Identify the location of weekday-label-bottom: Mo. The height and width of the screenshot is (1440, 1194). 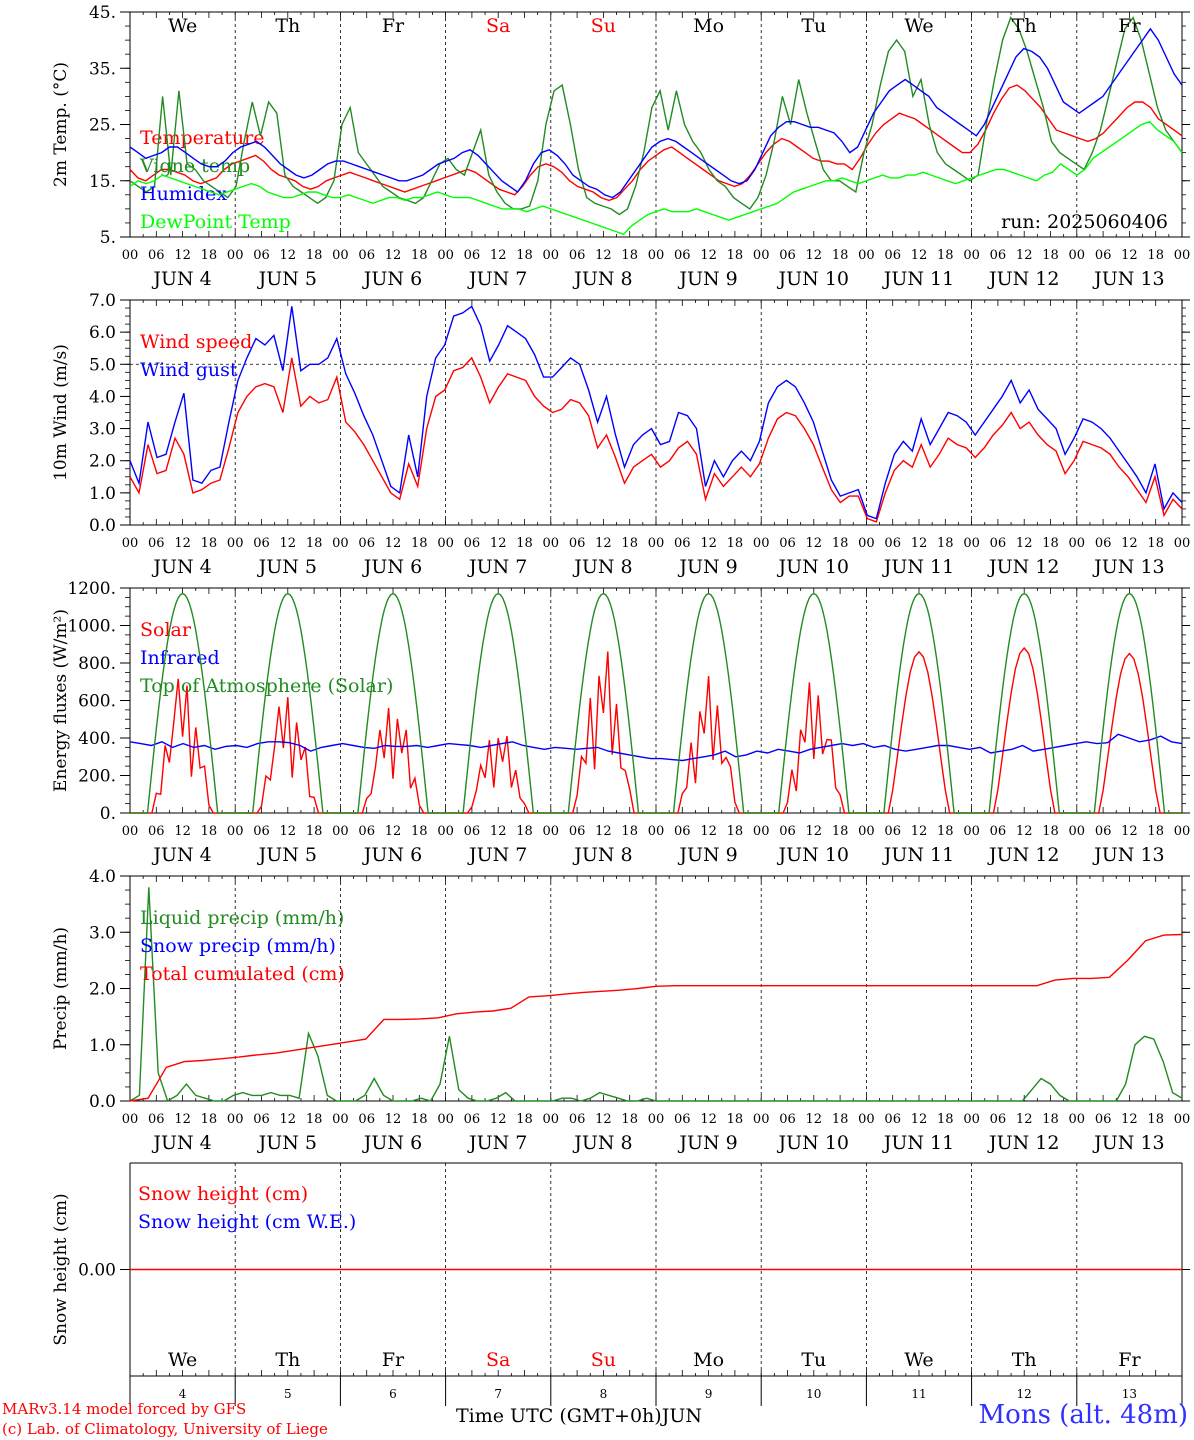
(708, 1360).